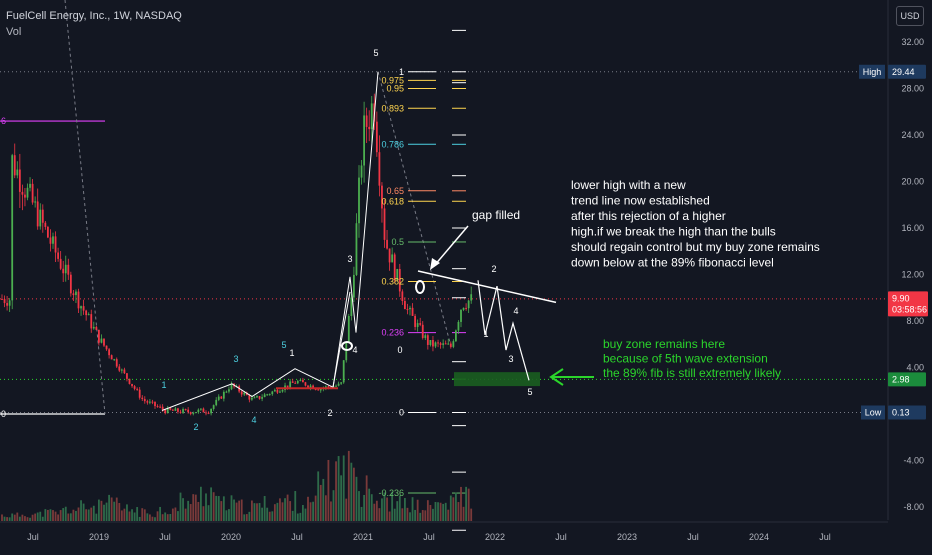  Describe the element at coordinates (627, 537) in the screenshot. I see `time-axis-label: 2023` at that location.